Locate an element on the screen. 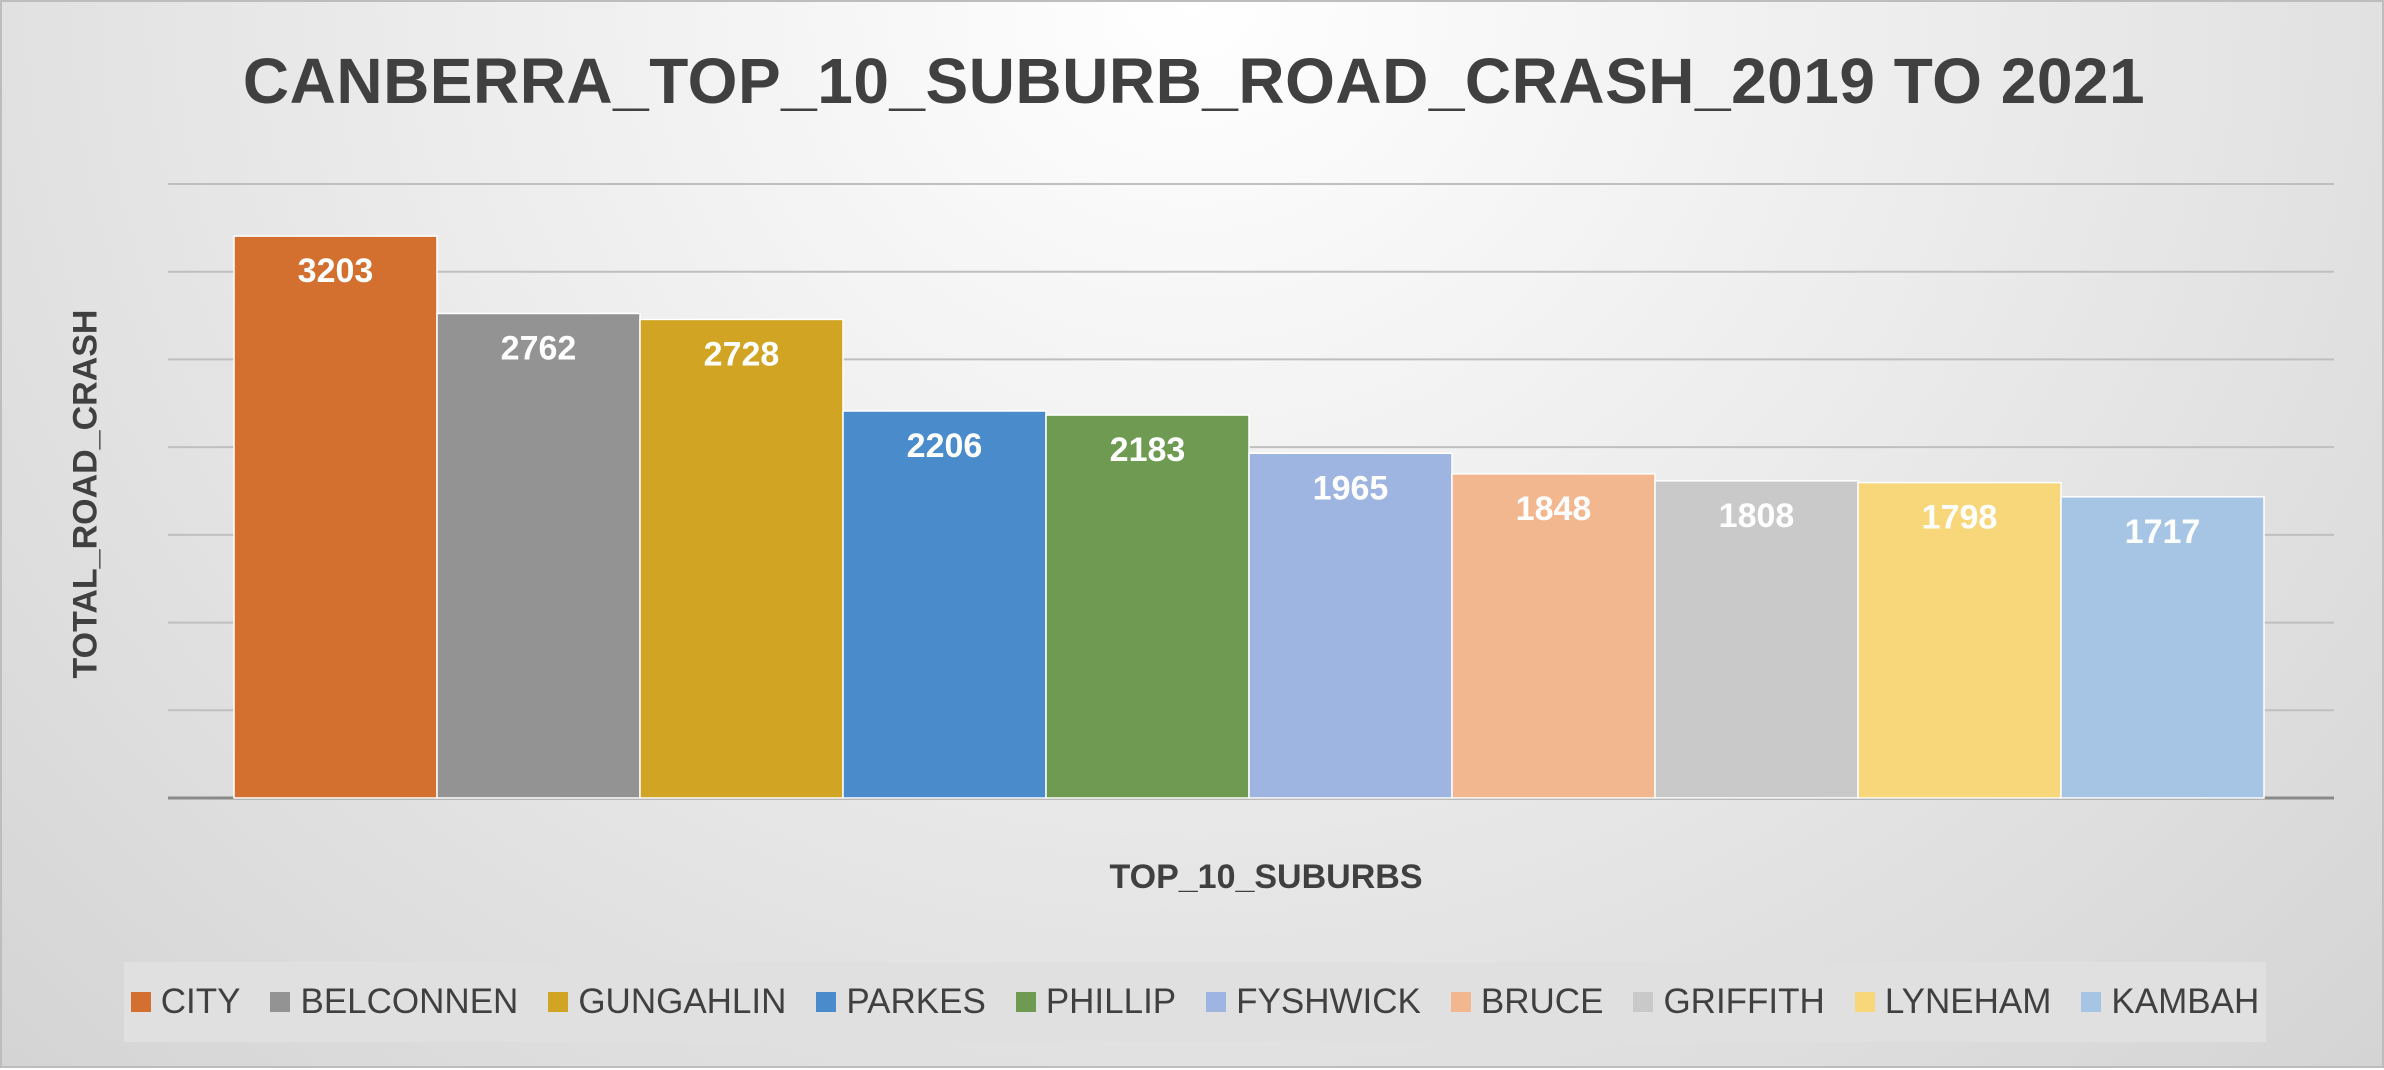 Image resolution: width=2384 pixels, height=1070 pixels. legend-label: FYSHWICK is located at coordinates (1328, 1001).